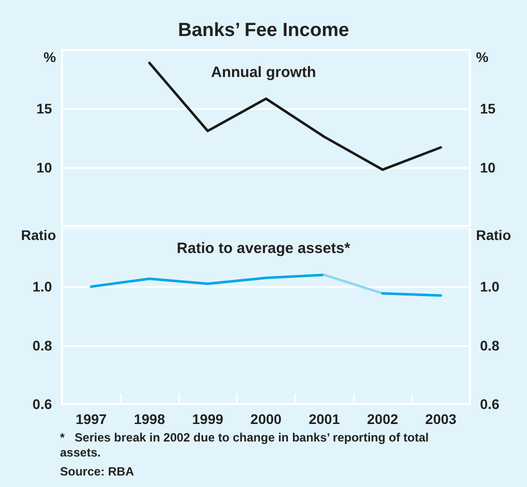 The image size is (527, 487). I want to click on x-tick-label: 2003, so click(441, 419).